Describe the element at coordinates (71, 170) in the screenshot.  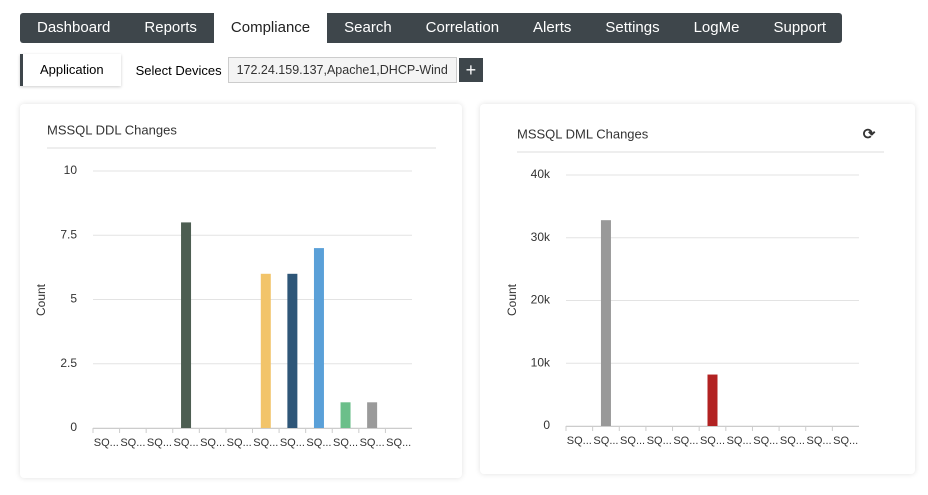
I see `y-tick-label: 10` at that location.